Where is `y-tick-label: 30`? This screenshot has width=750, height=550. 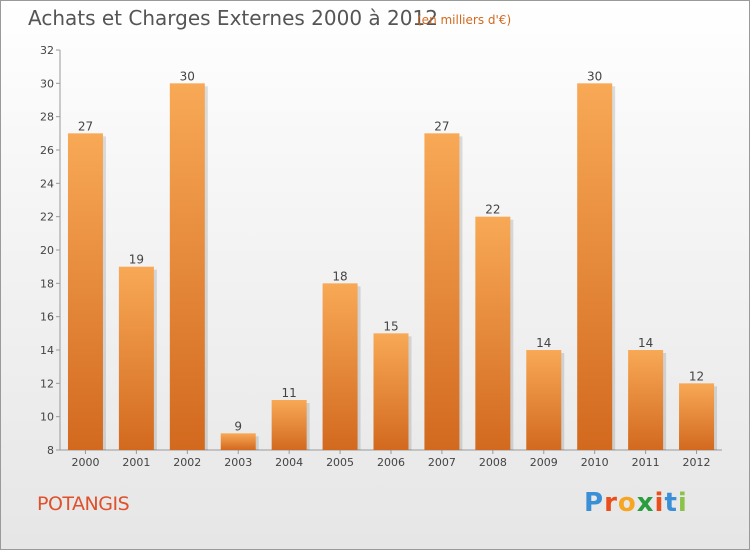 y-tick-label: 30 is located at coordinates (47, 83).